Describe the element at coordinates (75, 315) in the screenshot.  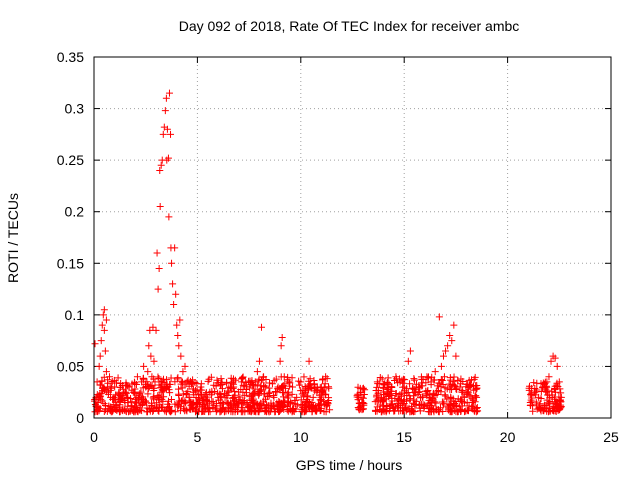
I see `y-tick-label: 0.1` at that location.